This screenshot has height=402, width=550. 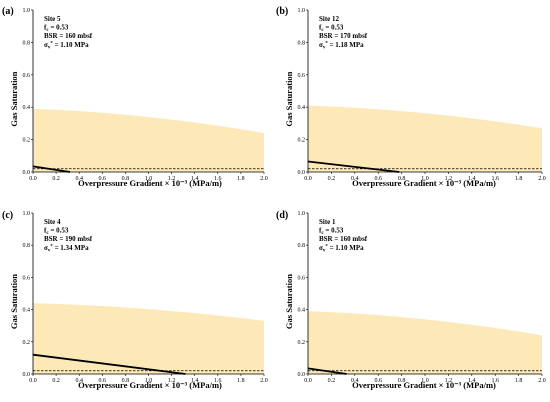 I want to click on panel-label: (c), so click(x=7, y=215).